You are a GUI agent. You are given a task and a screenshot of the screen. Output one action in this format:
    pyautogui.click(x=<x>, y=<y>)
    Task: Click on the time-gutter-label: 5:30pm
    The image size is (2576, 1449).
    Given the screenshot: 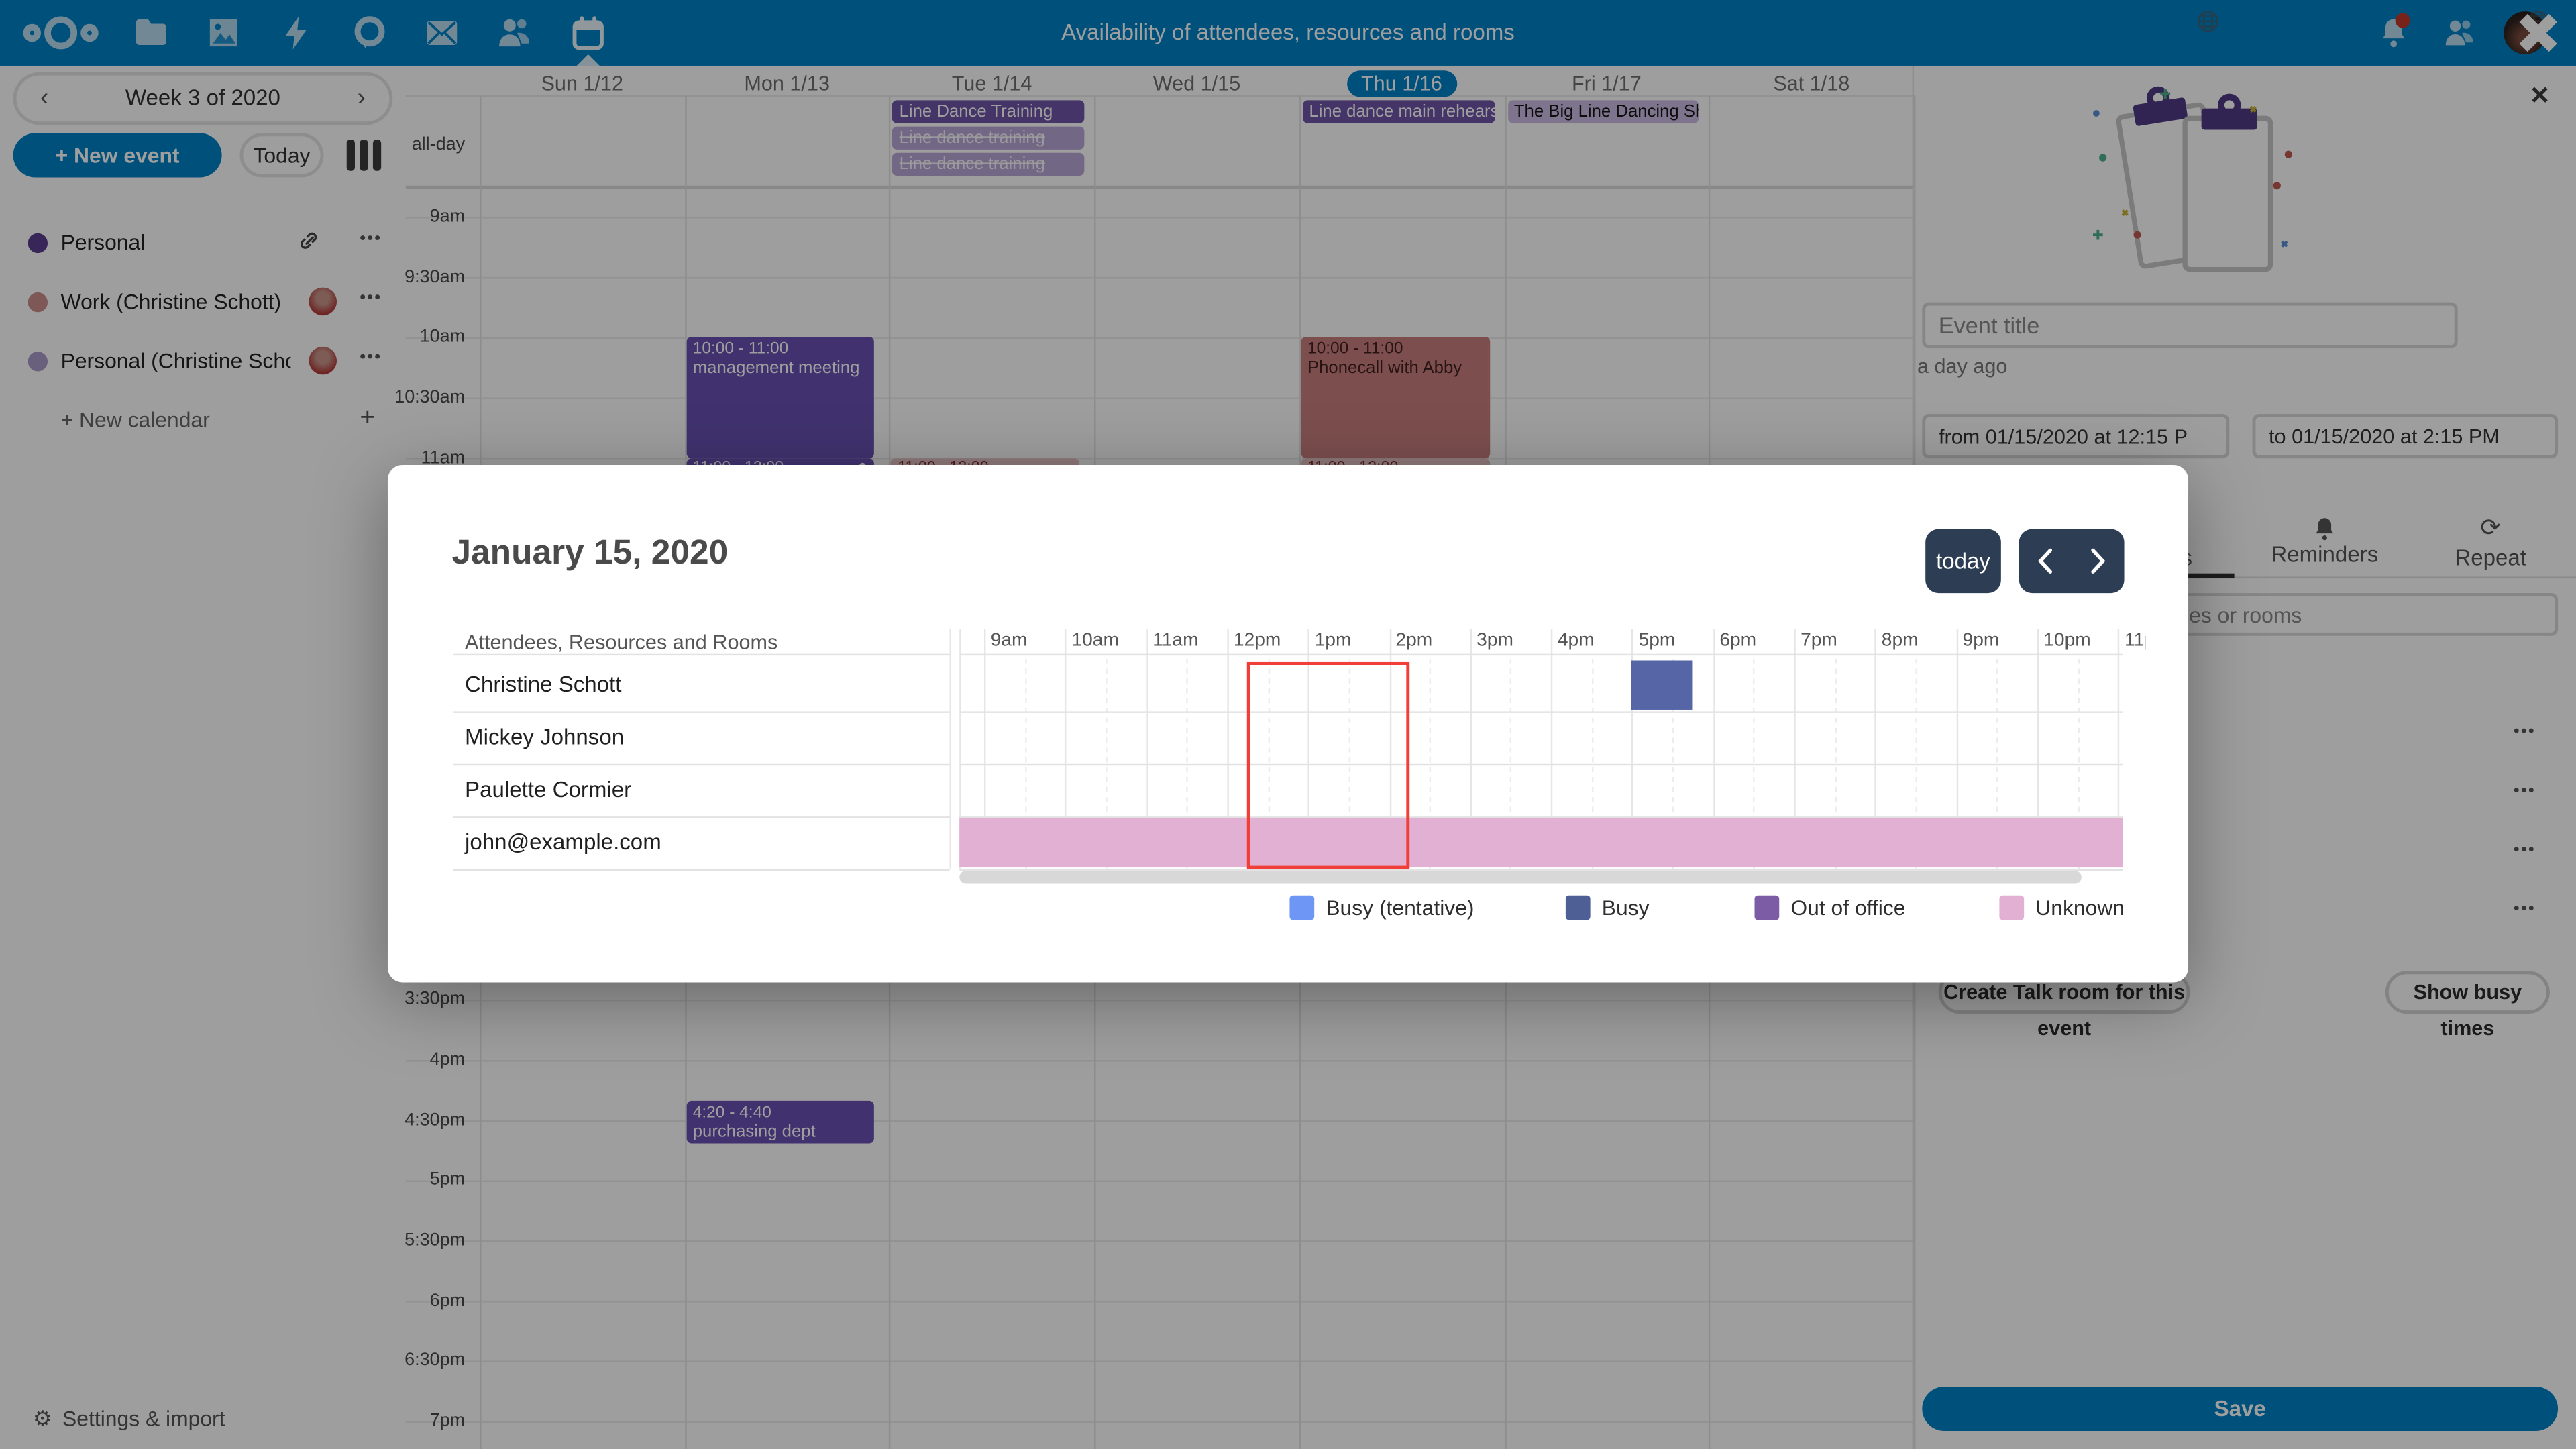 What is the action you would take?
    pyautogui.click(x=435, y=1240)
    